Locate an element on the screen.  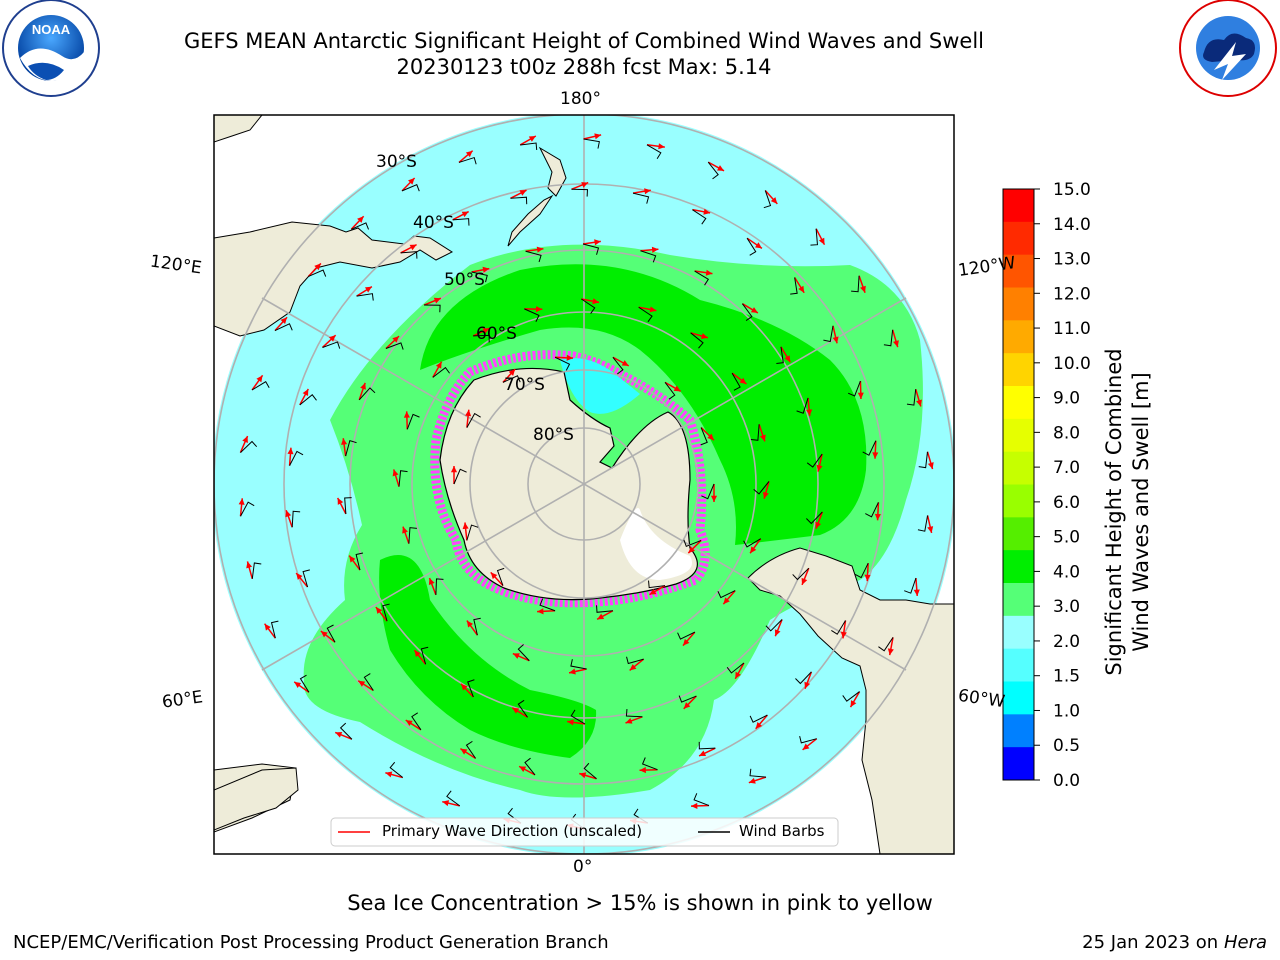
lat-label-60s: 60°S is located at coordinates (496, 334).